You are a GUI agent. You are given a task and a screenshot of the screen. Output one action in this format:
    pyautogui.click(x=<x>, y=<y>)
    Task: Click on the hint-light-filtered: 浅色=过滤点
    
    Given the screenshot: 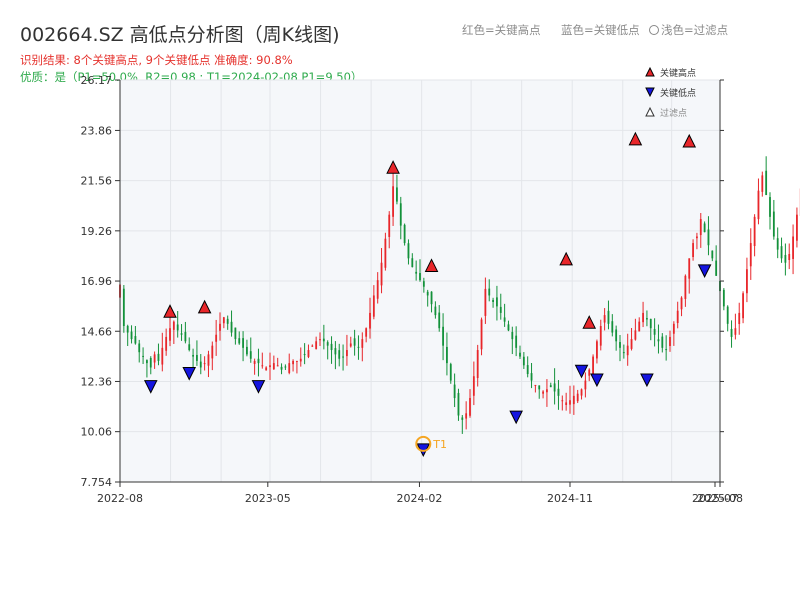 What is the action you would take?
    pyautogui.click(x=688, y=30)
    